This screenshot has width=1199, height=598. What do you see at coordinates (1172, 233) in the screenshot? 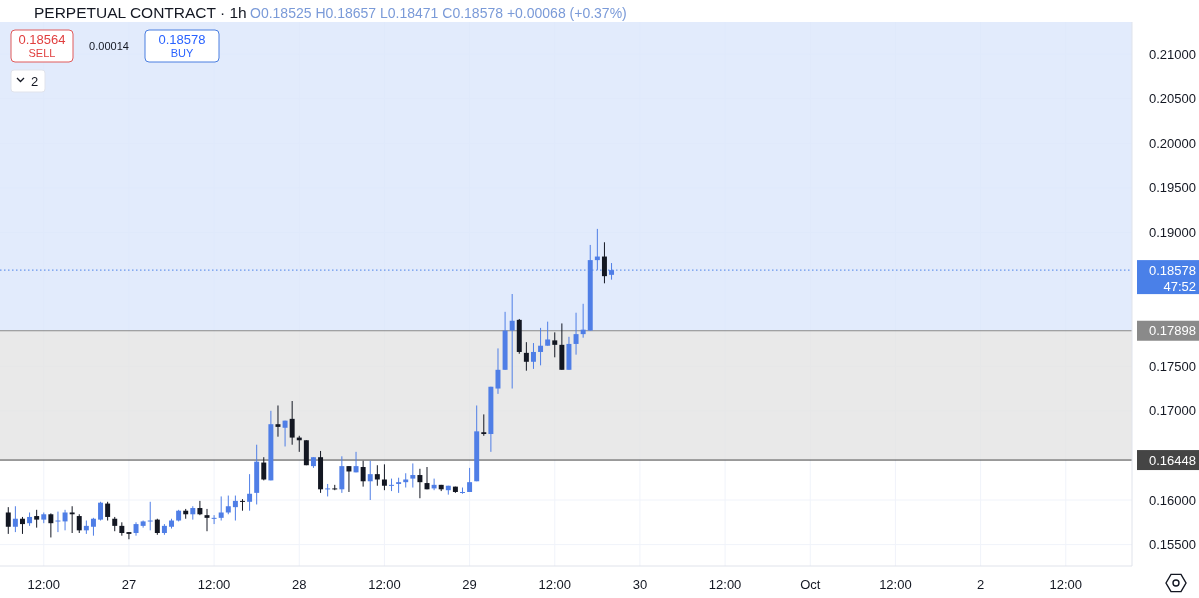
I see `y-tick-label: 0.19000` at bounding box center [1172, 233].